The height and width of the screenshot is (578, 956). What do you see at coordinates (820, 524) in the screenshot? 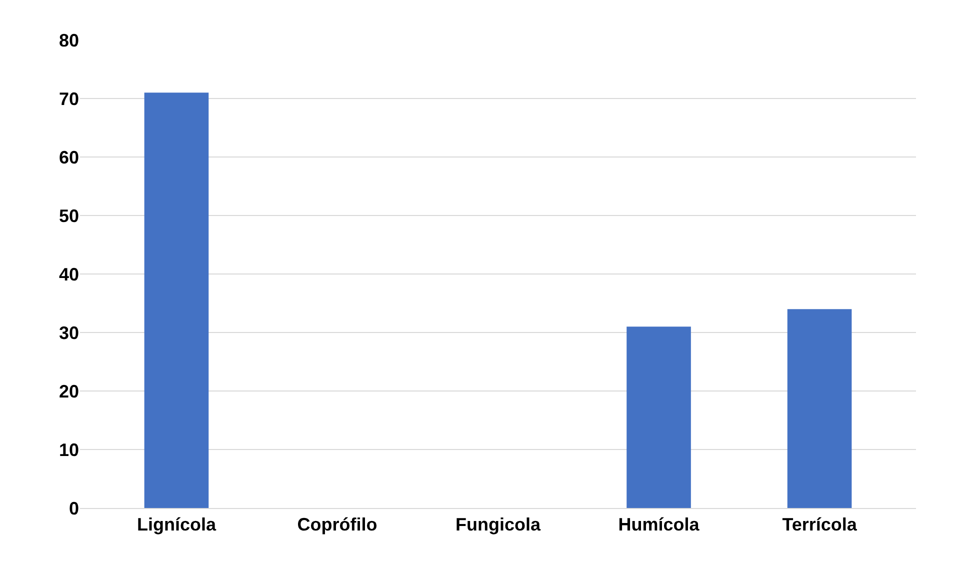
I see `x-tick-label: Terrícola` at bounding box center [820, 524].